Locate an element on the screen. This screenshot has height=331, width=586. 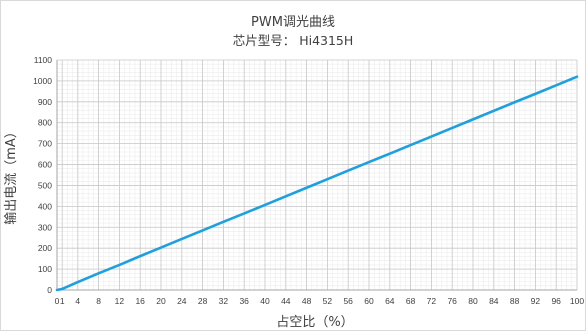
x-tick-label: 36 is located at coordinates (244, 301).